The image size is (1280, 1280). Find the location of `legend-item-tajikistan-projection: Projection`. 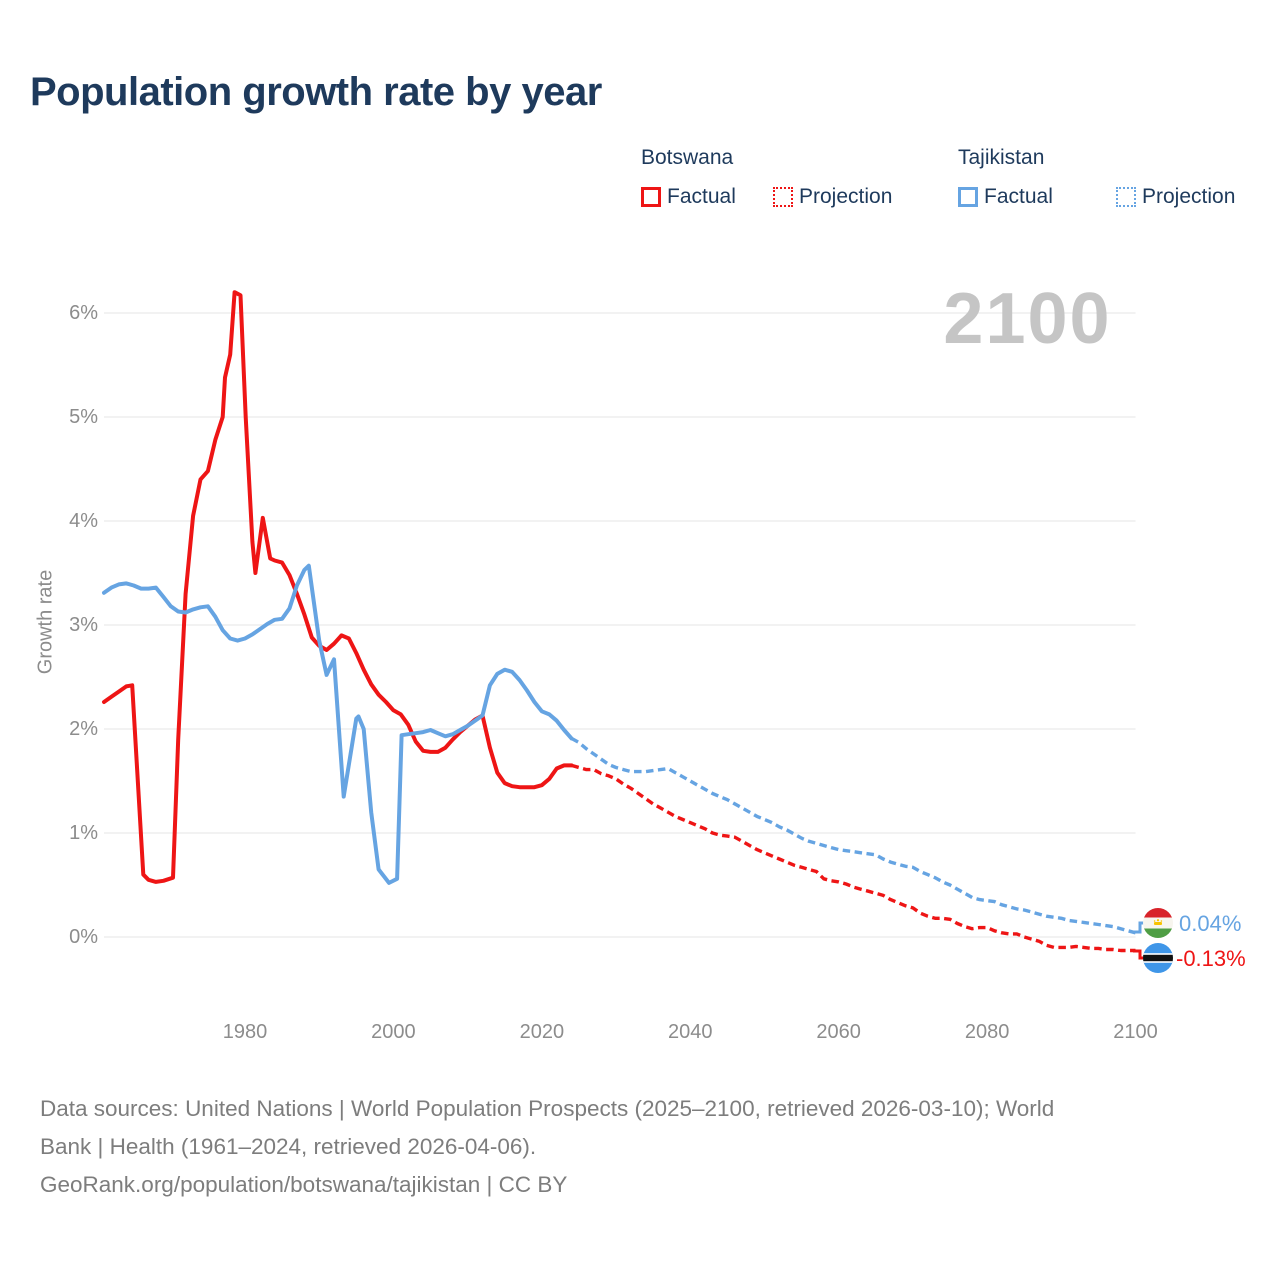

legend-item-tajikistan-projection: Projection is located at coordinates (1175, 197).